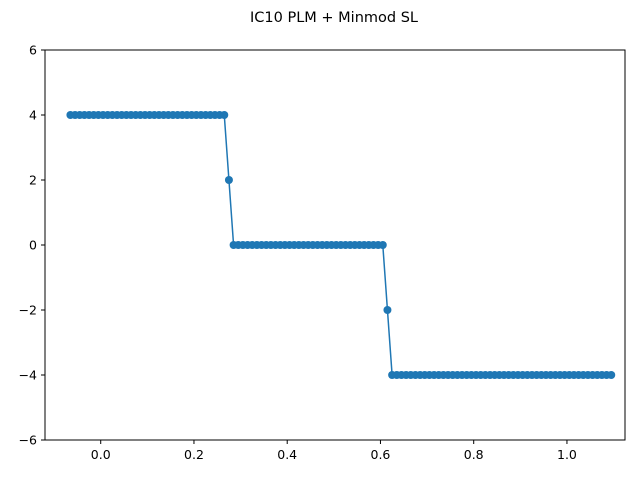  Describe the element at coordinates (33, 50) in the screenshot. I see `y-tick-label: 6` at that location.